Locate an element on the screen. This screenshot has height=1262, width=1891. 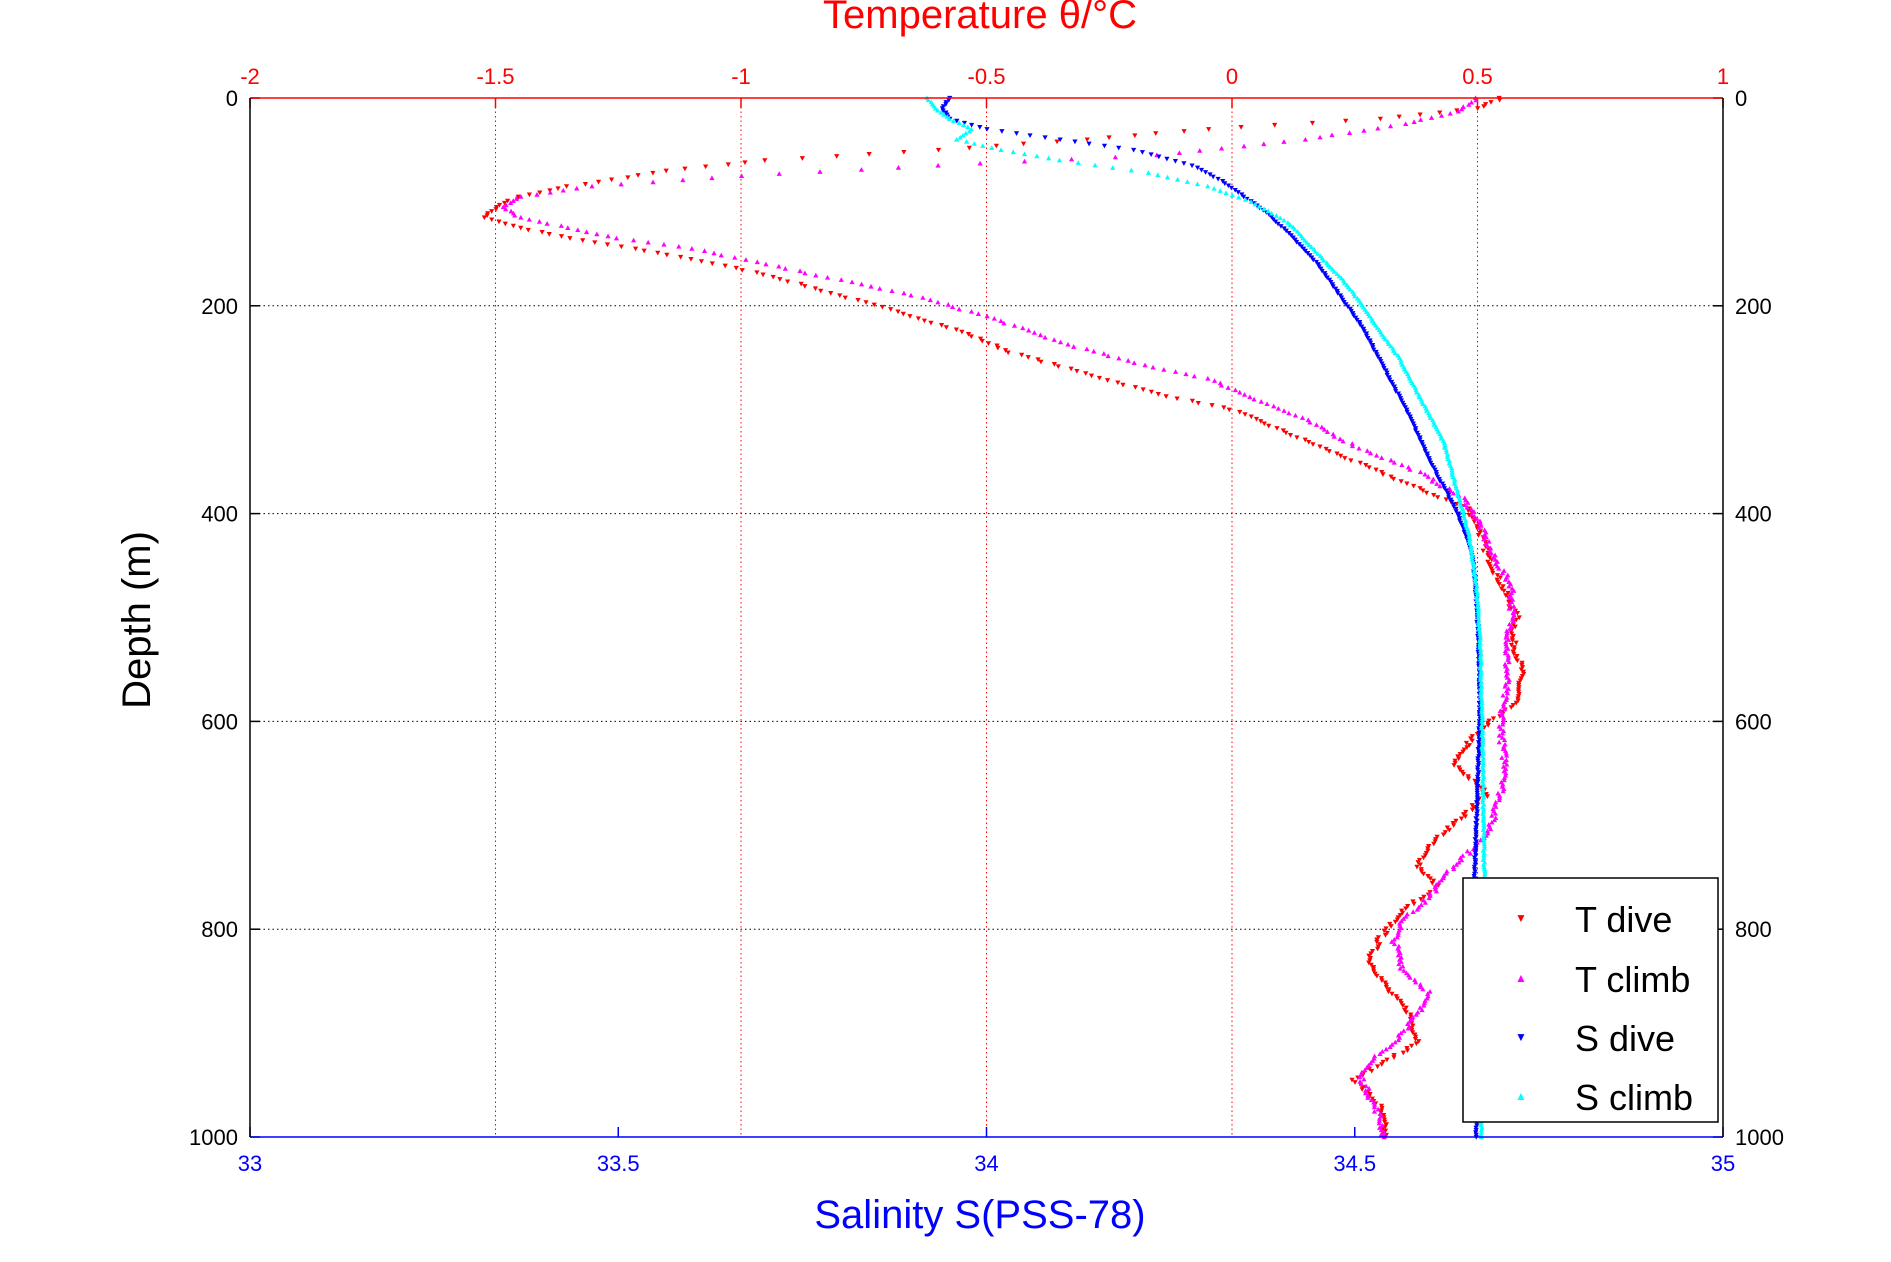
legend-marker-t-climb: ▲ is located at coordinates (1521, 978).